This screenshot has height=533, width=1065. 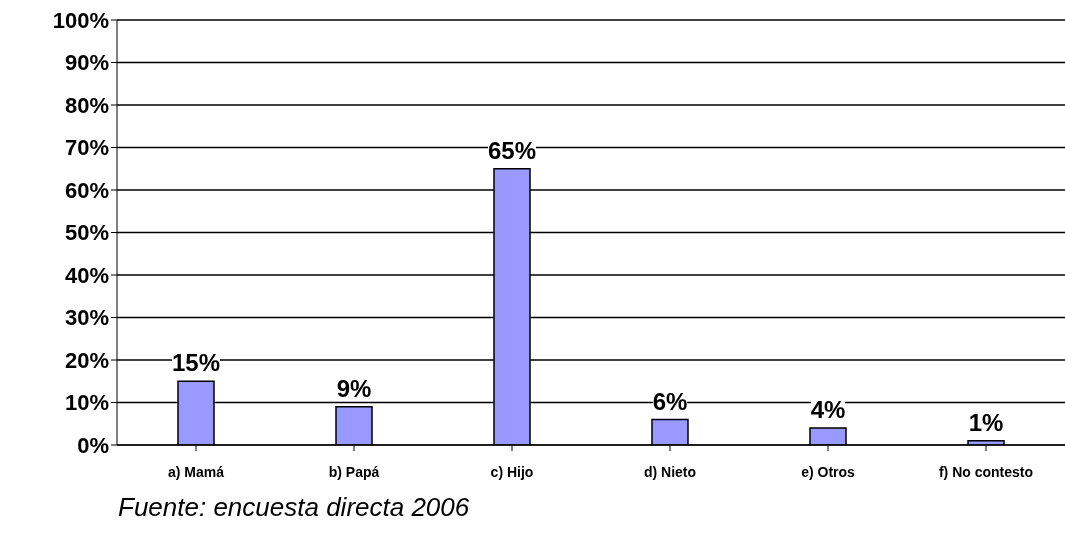 I want to click on data-label: 6%, so click(x=670, y=401).